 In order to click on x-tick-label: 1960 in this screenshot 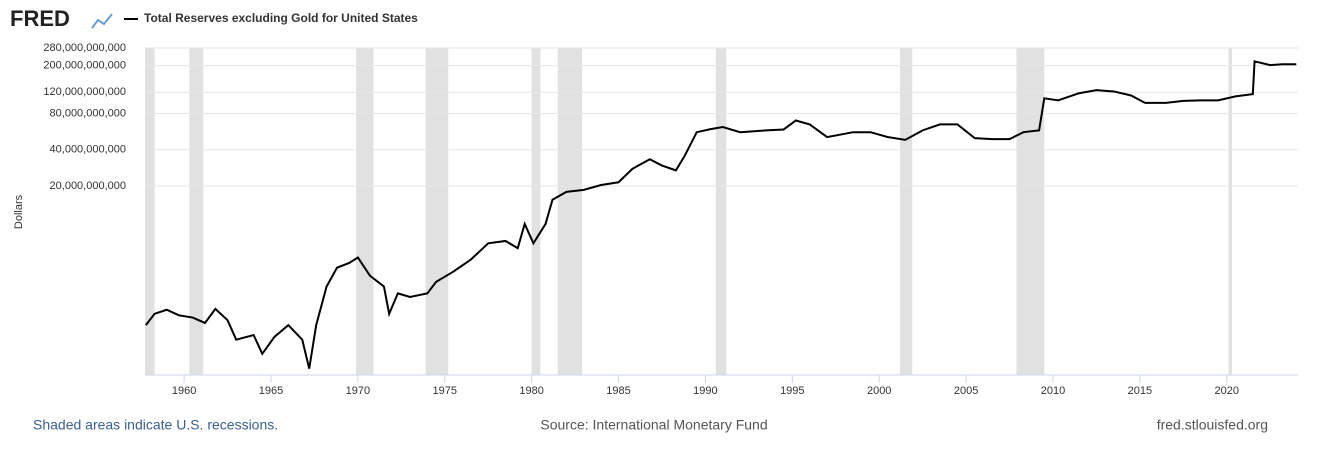, I will do `click(184, 391)`.